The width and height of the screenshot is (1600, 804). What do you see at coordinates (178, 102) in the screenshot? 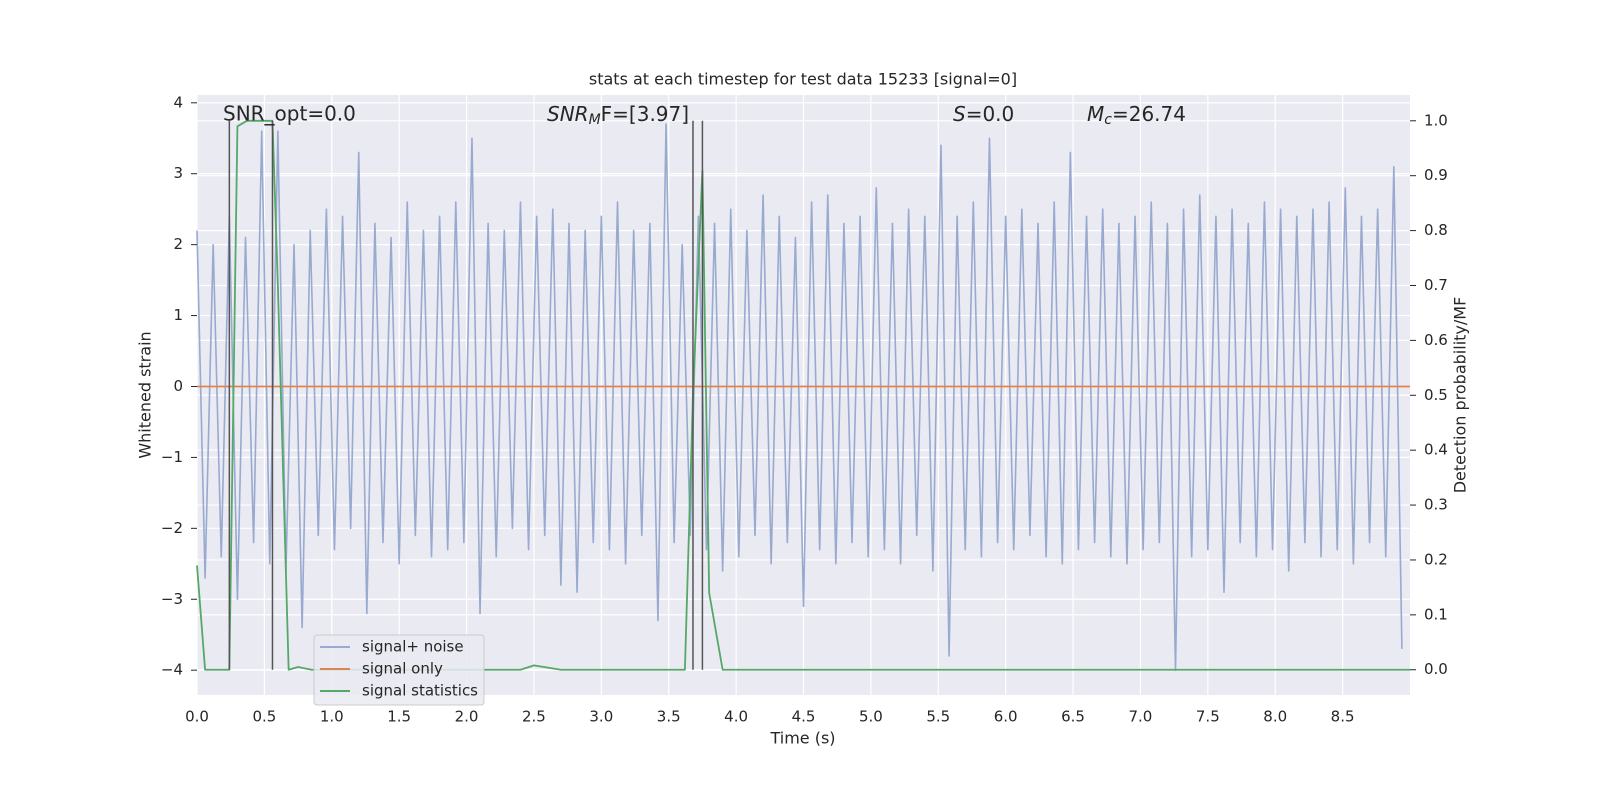
I see `y-tick-label: 4` at bounding box center [178, 102].